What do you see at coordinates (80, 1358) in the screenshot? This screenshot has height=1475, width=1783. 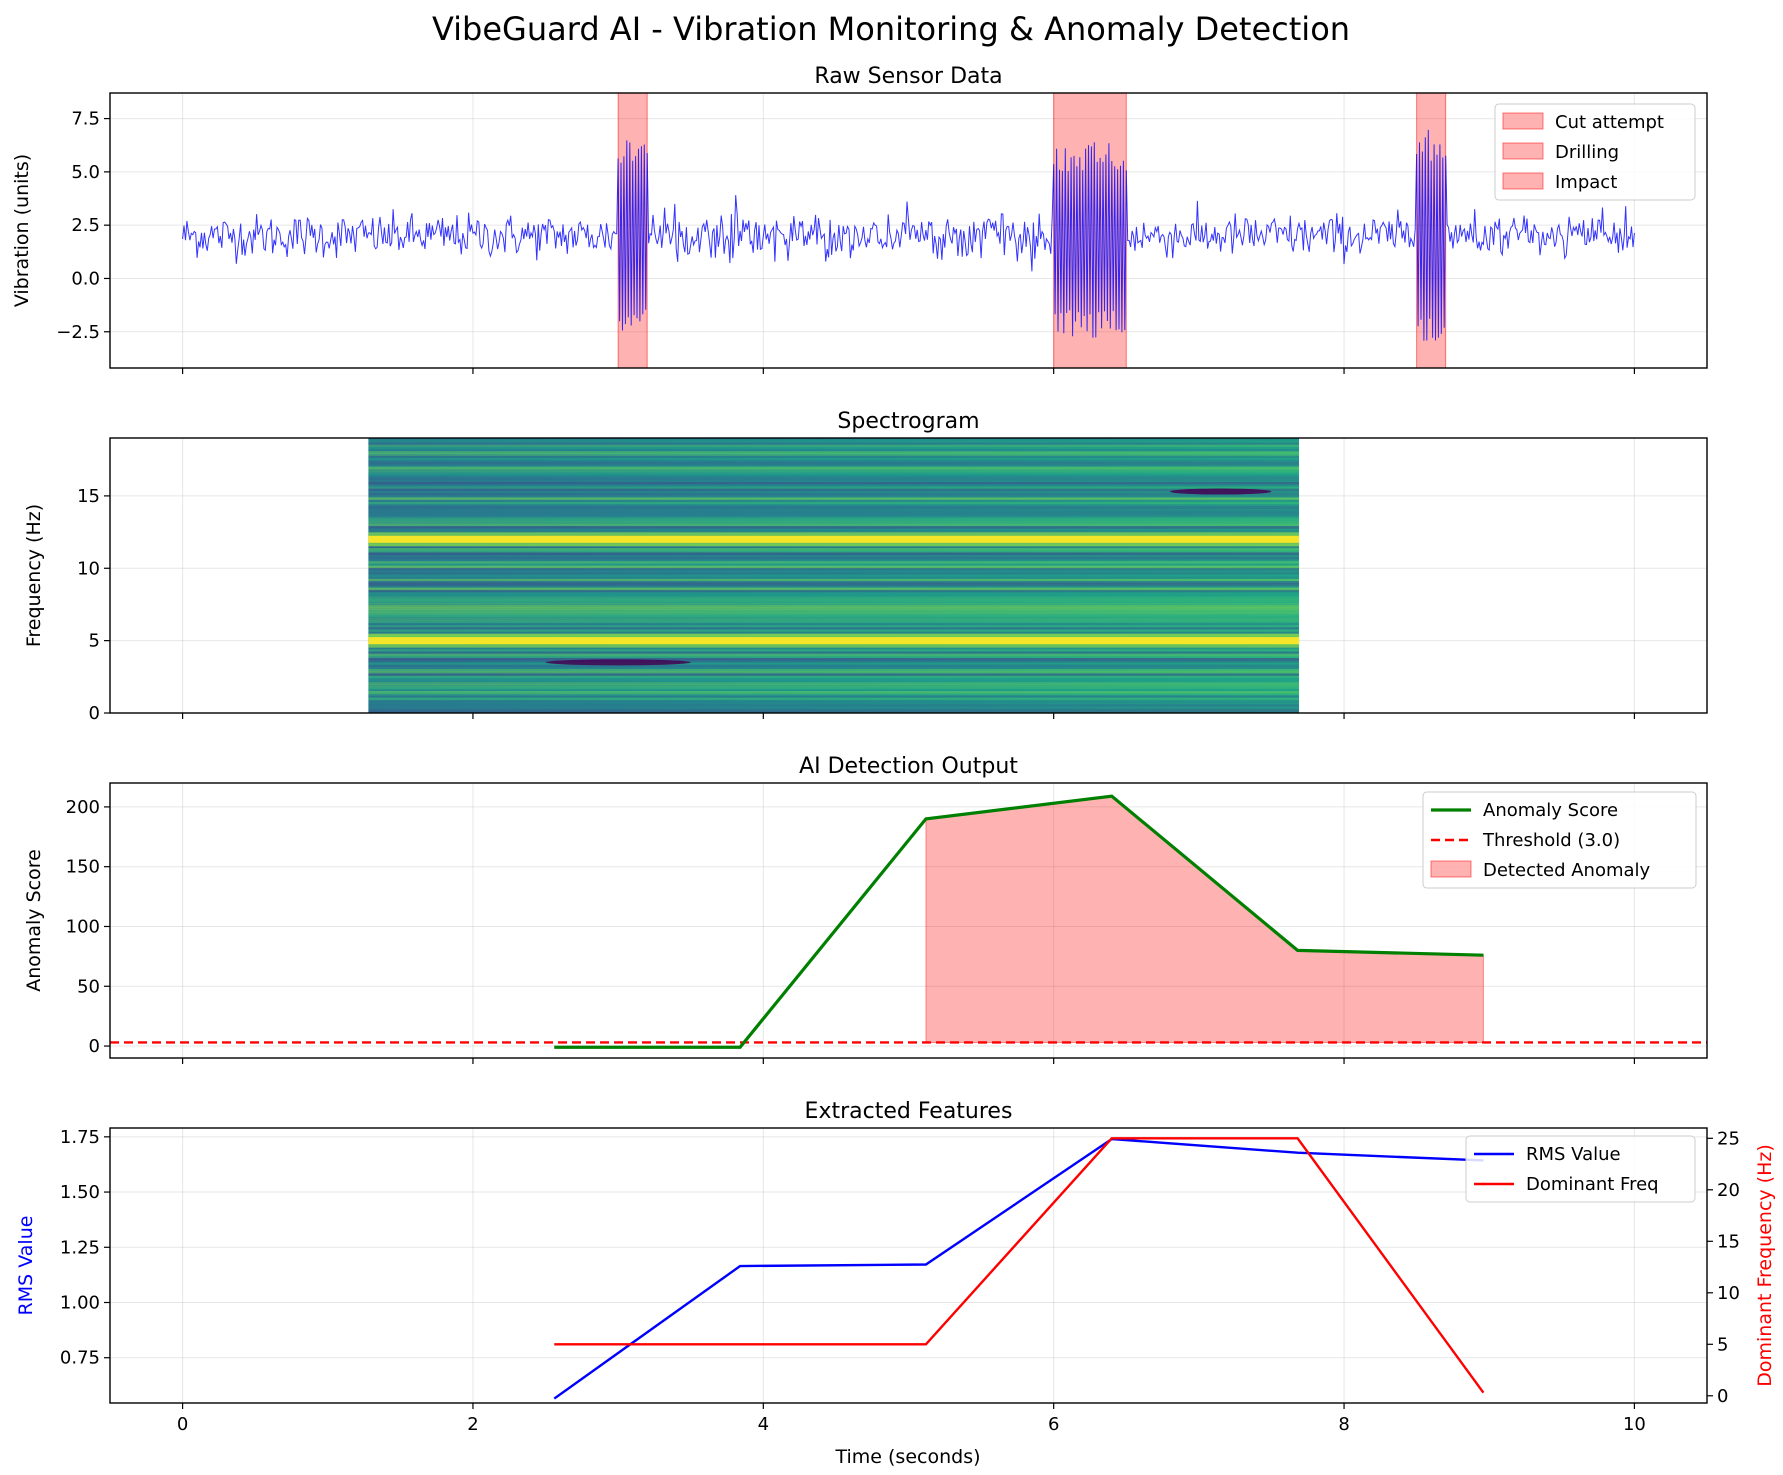 I see `y-tick-label: 0.75` at bounding box center [80, 1358].